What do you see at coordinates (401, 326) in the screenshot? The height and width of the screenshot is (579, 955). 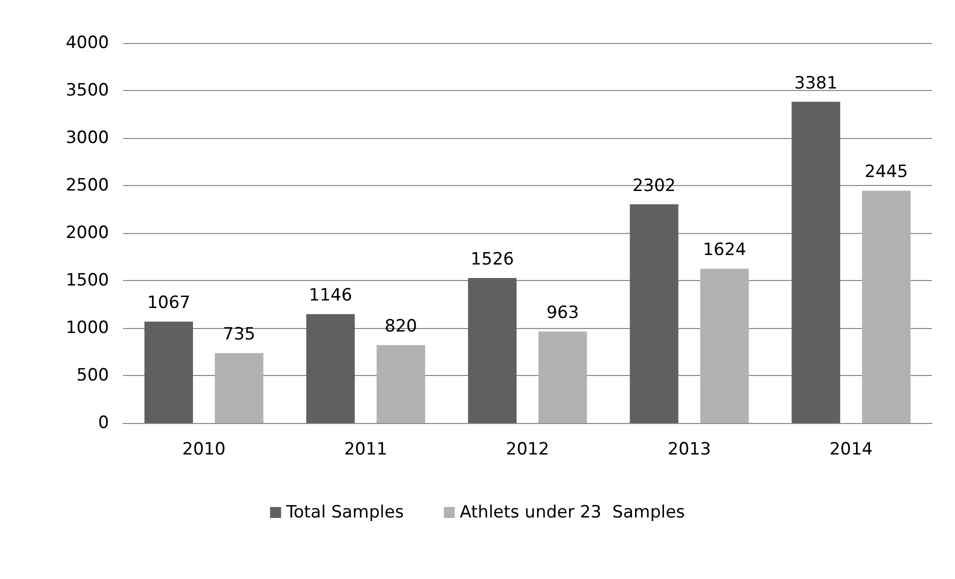 I see `data-label: 820` at bounding box center [401, 326].